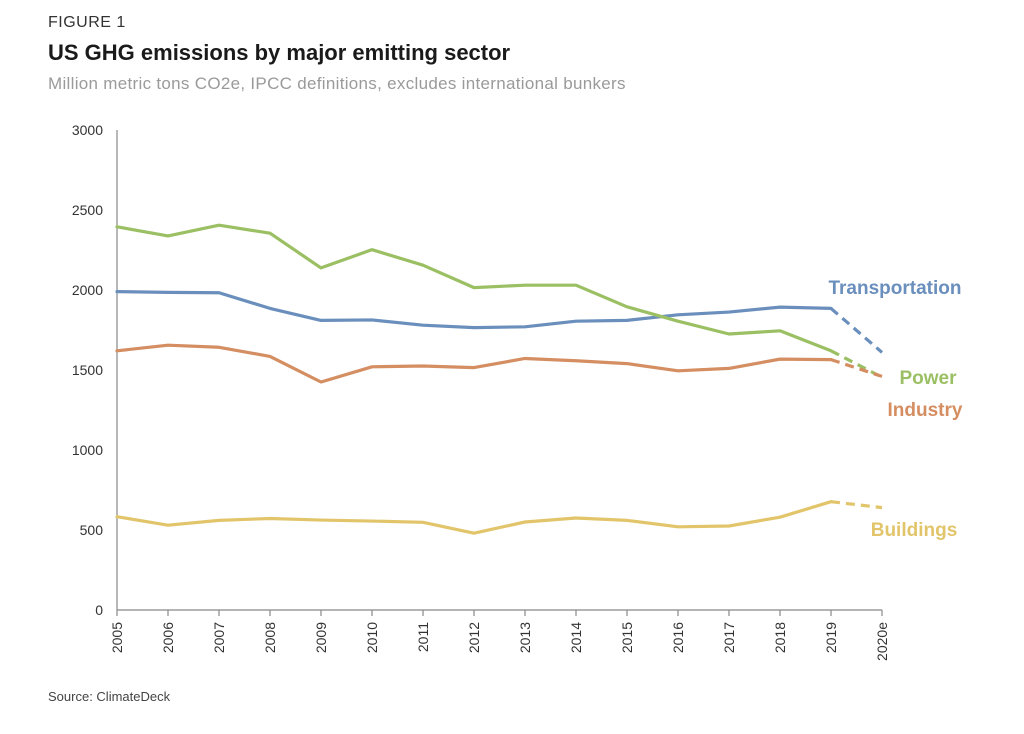 The image size is (1024, 734). I want to click on transportation-line, so click(474, 310).